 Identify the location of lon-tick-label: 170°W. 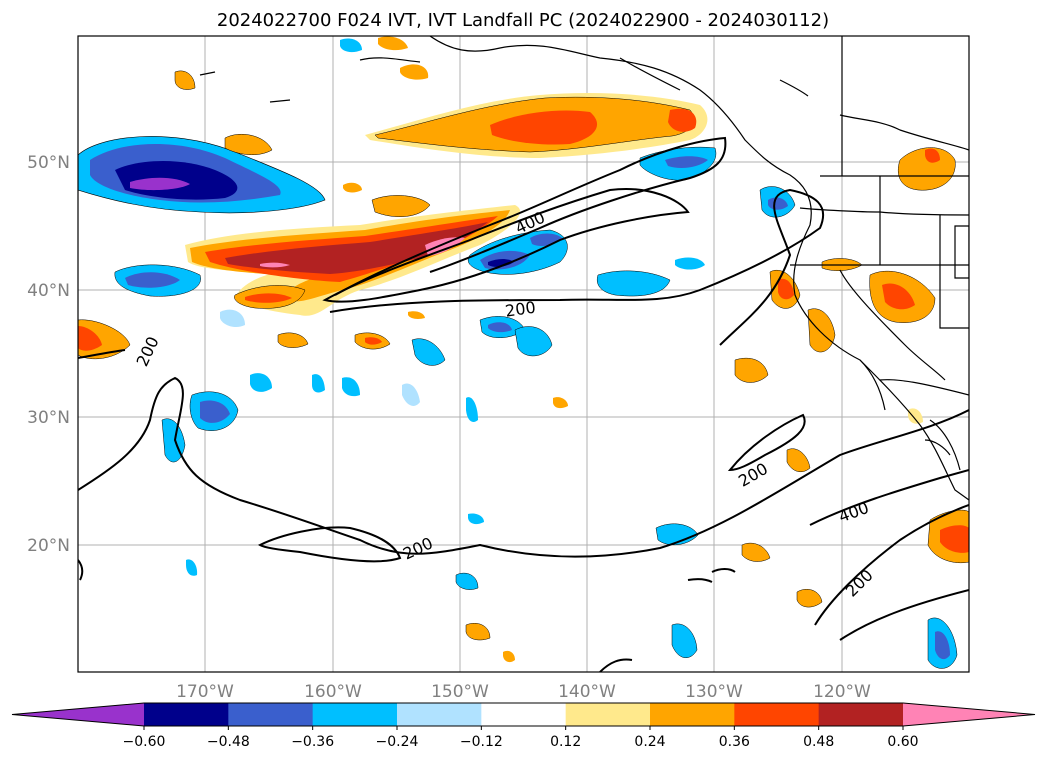
(205, 692).